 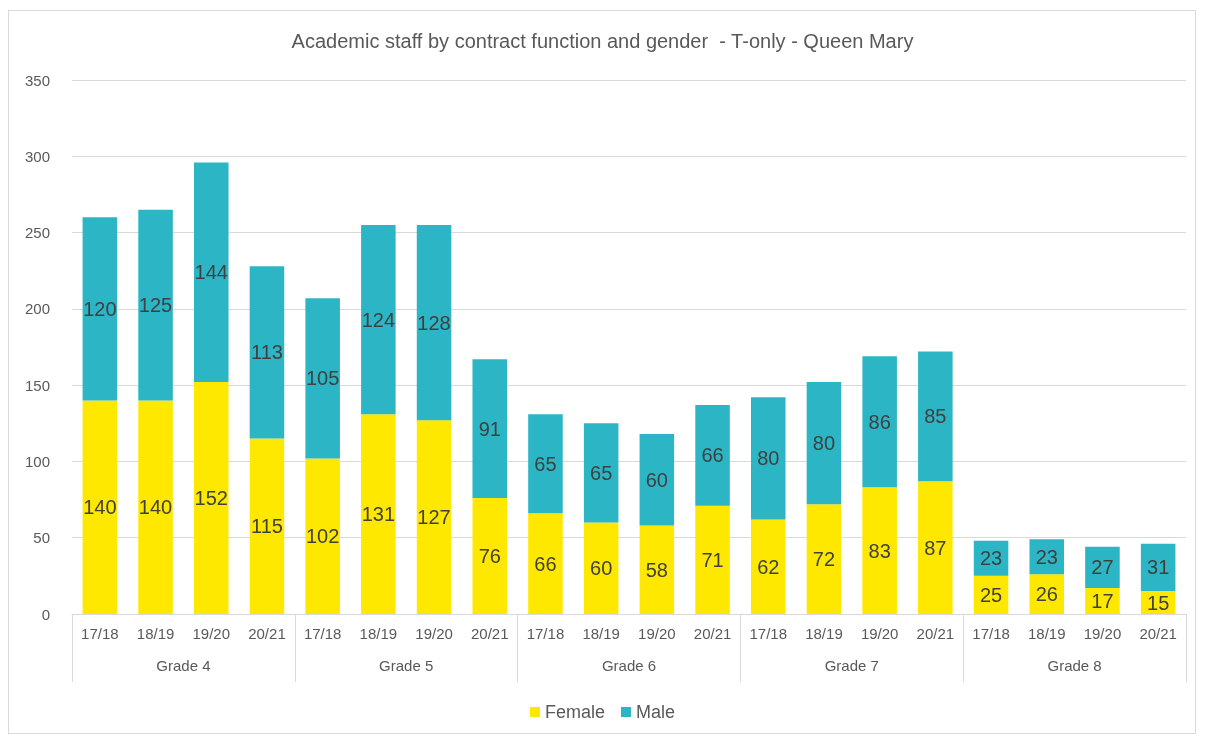 I want to click on y-tick-label: 150, so click(x=37, y=385).